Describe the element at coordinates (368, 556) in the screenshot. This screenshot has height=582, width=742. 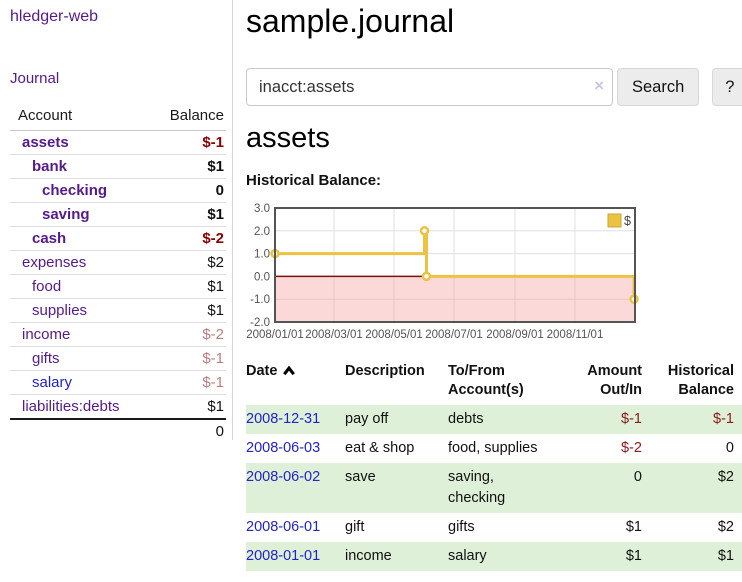
I see `transaction-description: income` at that location.